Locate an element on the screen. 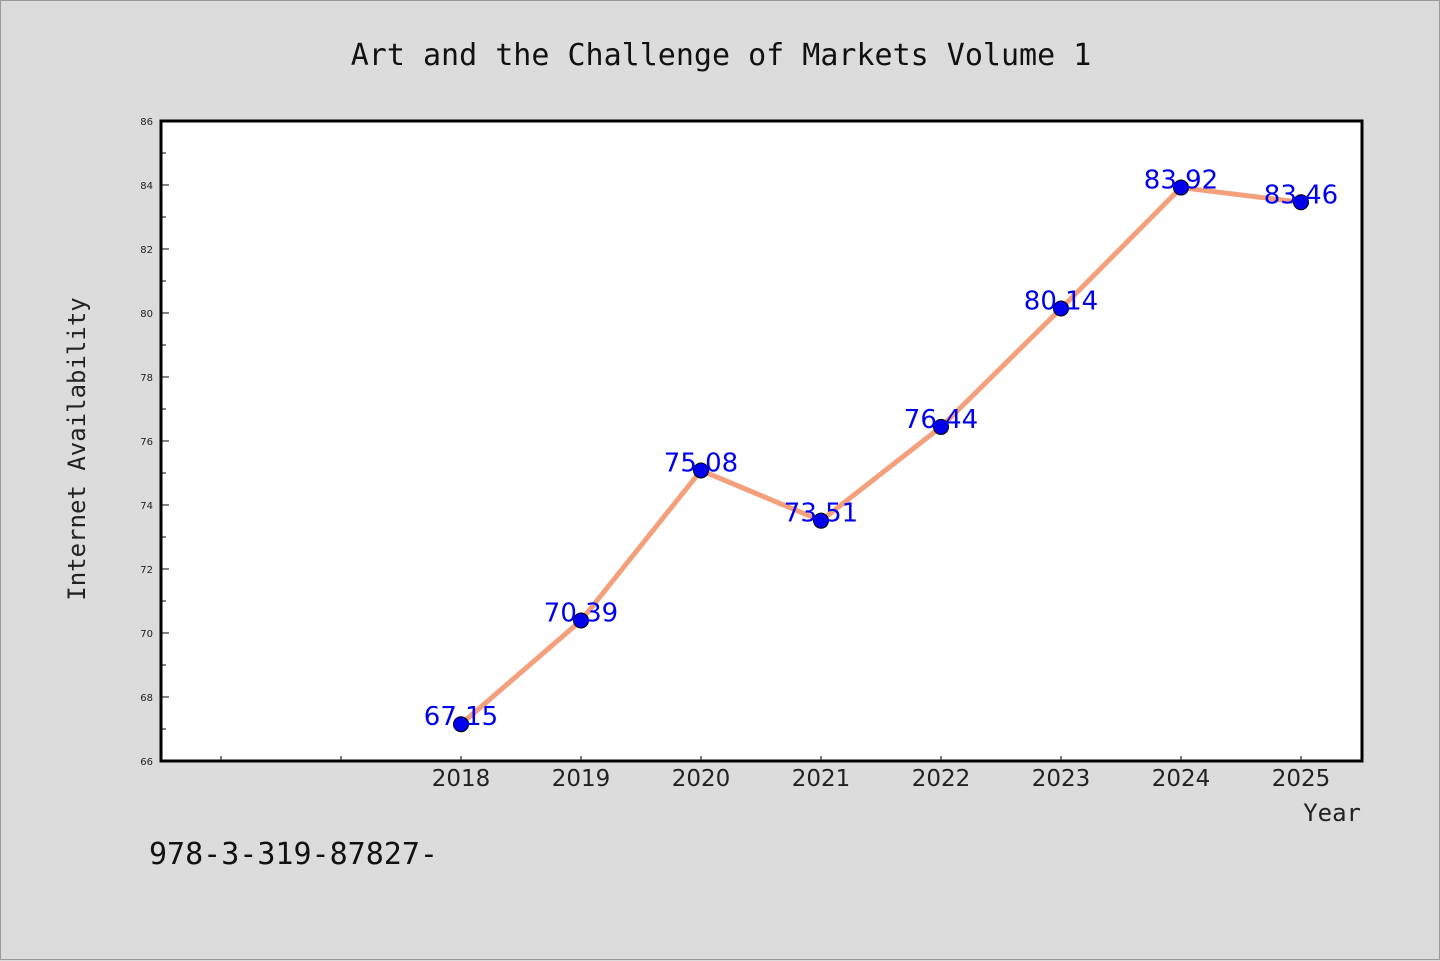 This screenshot has height=961, width=1440. y-tick-label: 78 is located at coordinates (146, 378).